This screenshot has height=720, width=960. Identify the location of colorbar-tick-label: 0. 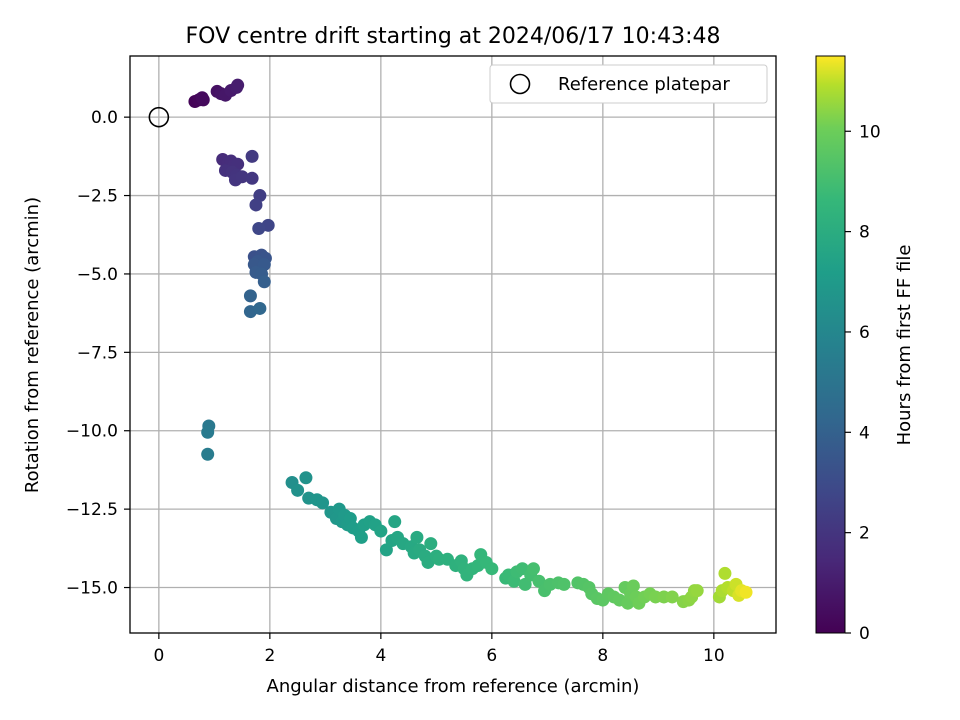
(864, 634).